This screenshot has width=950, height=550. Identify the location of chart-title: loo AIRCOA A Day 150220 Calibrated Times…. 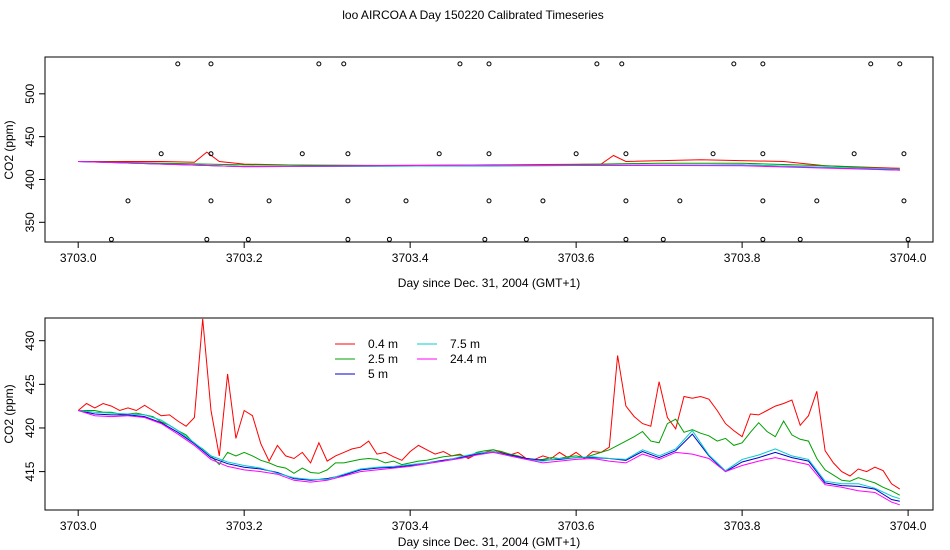
(472, 15).